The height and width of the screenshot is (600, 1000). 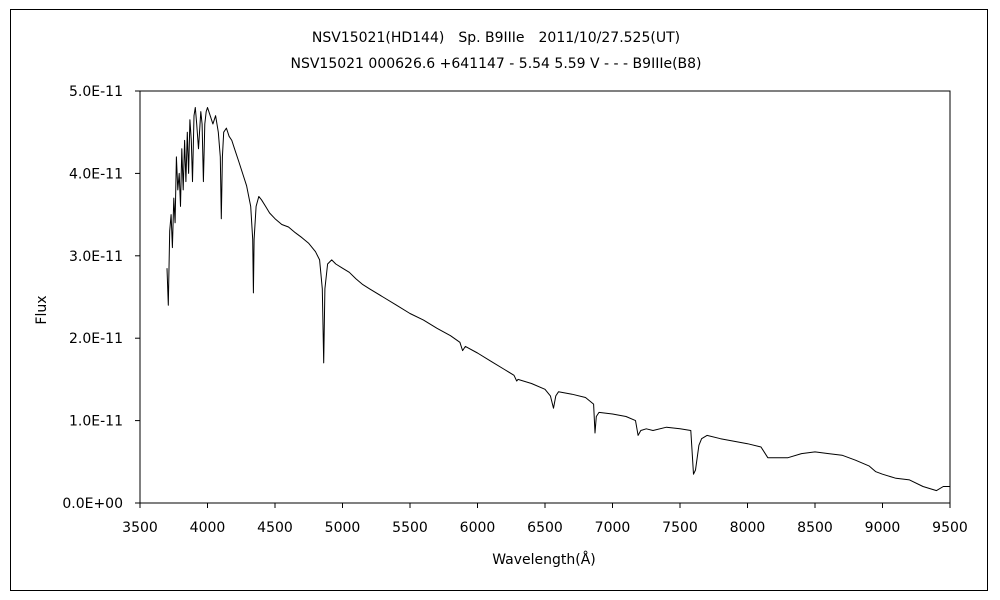 What do you see at coordinates (883, 528) in the screenshot?
I see `x-tick-label: 9000` at bounding box center [883, 528].